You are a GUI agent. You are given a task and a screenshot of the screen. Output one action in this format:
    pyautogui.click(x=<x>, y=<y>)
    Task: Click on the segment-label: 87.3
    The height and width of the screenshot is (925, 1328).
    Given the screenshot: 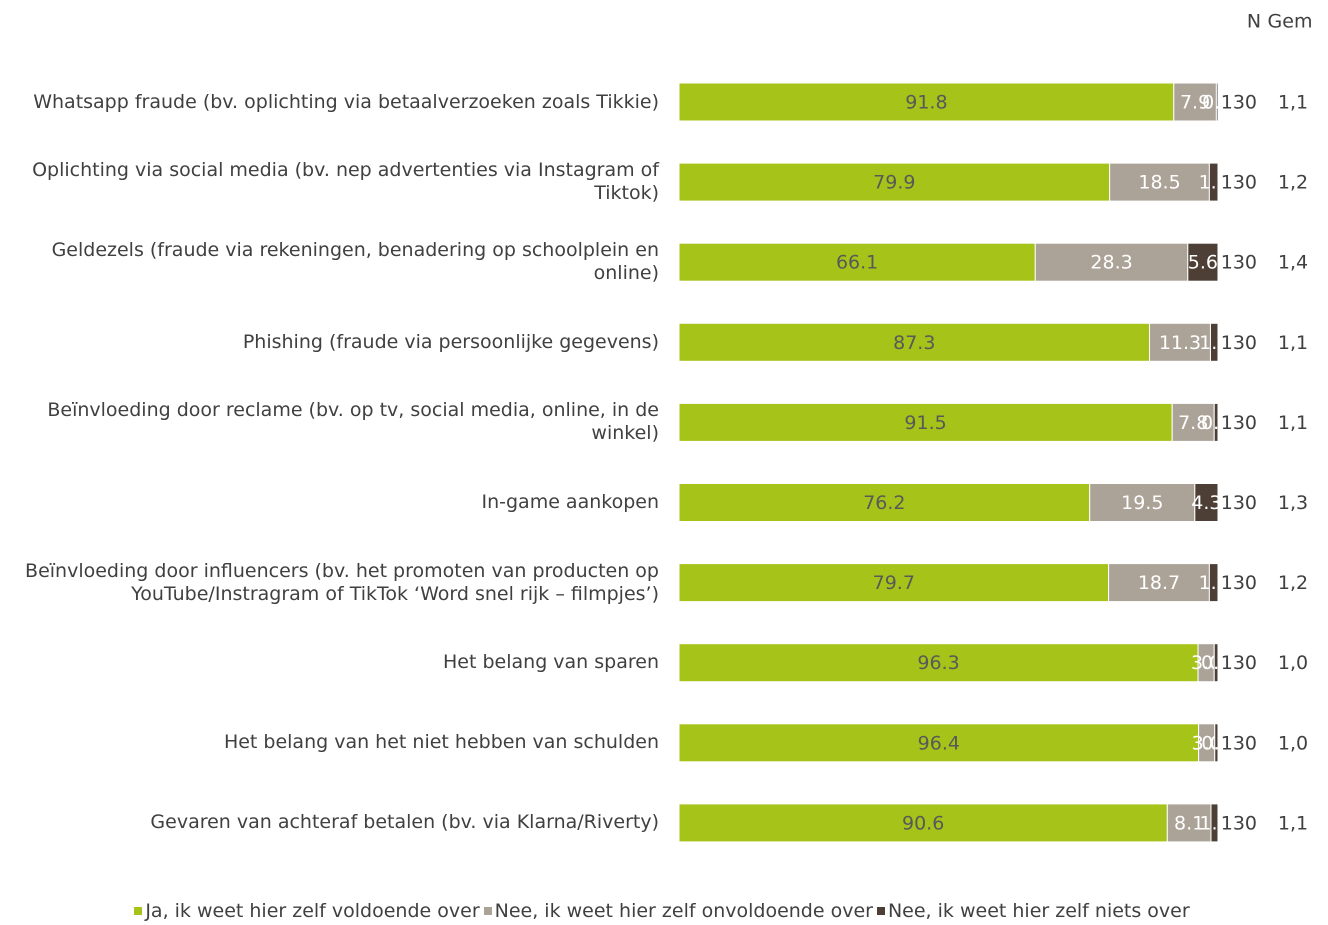 What is the action you would take?
    pyautogui.click(x=914, y=343)
    